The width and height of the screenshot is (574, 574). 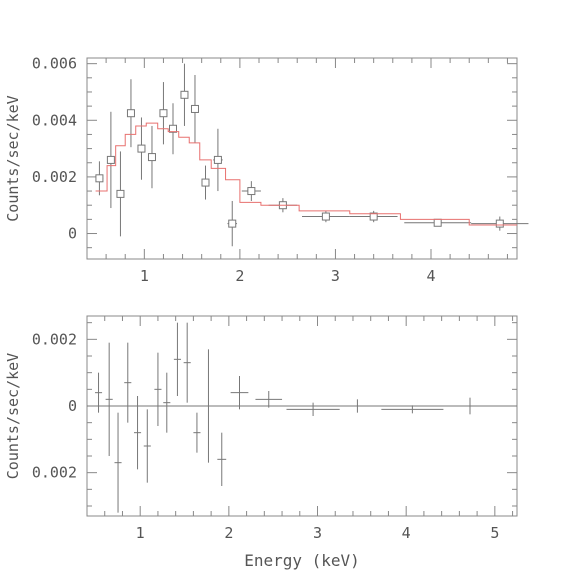 What do you see at coordinates (54, 120) in the screenshot?
I see `y-tick-label: 0.004` at bounding box center [54, 120].